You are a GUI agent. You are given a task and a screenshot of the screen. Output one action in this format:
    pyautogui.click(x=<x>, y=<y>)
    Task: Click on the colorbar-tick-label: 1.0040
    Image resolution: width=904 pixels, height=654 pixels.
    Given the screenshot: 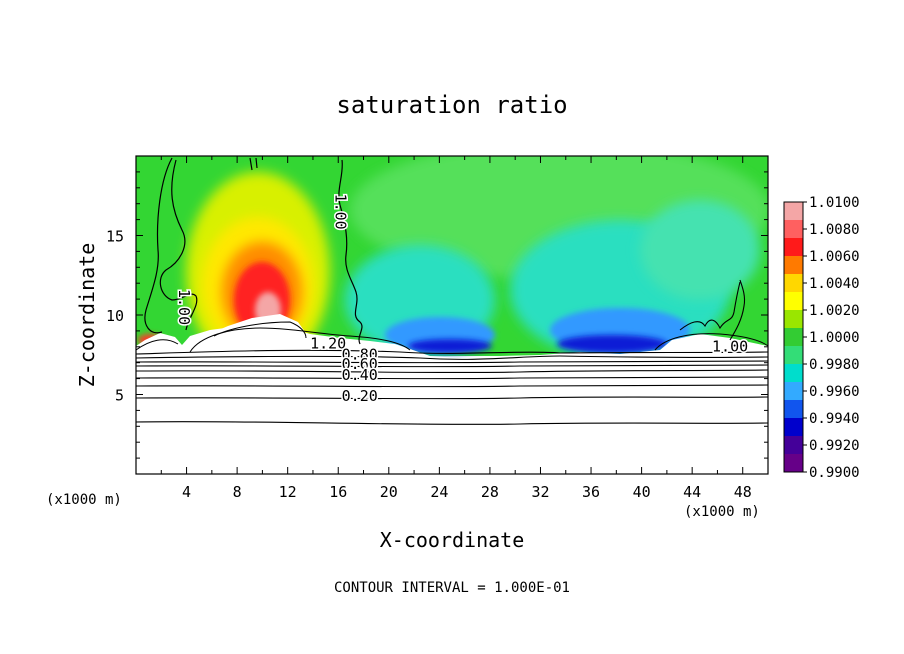 What is the action you would take?
    pyautogui.click(x=834, y=284)
    